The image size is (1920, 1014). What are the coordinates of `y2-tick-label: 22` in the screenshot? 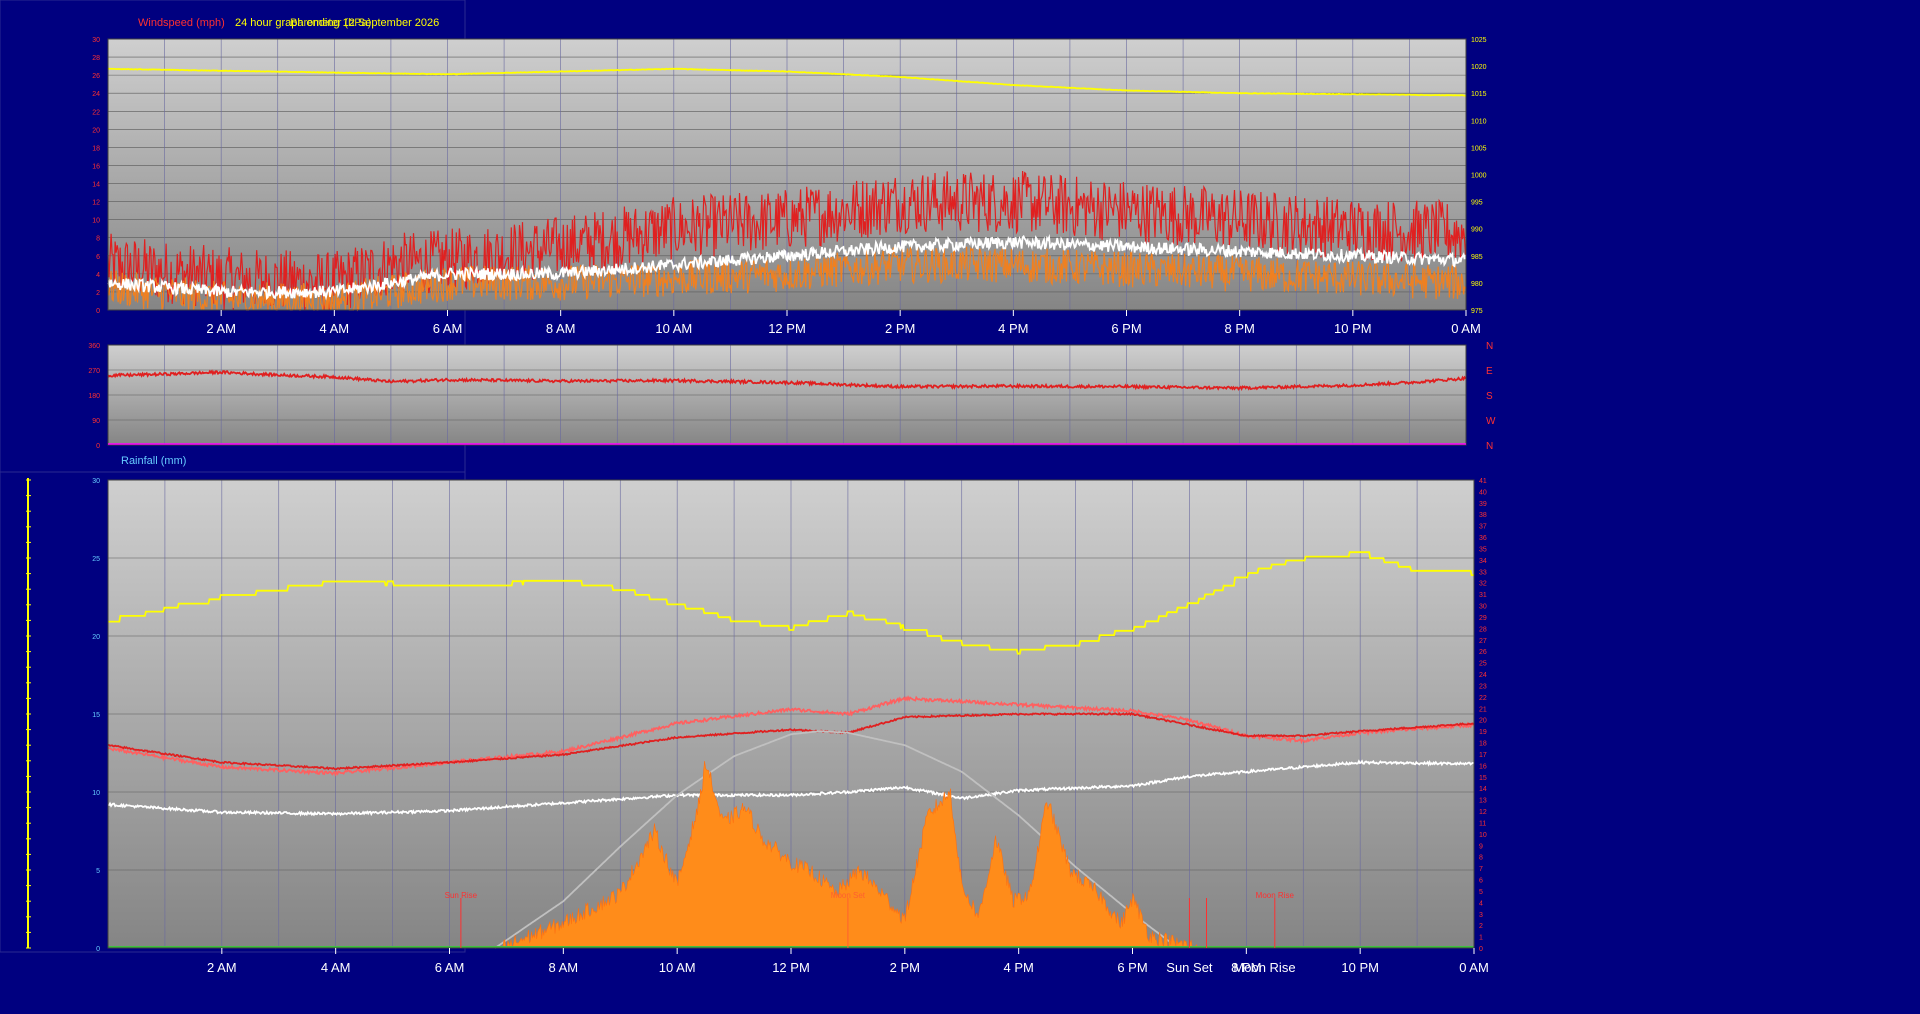 It's located at (1483, 698).